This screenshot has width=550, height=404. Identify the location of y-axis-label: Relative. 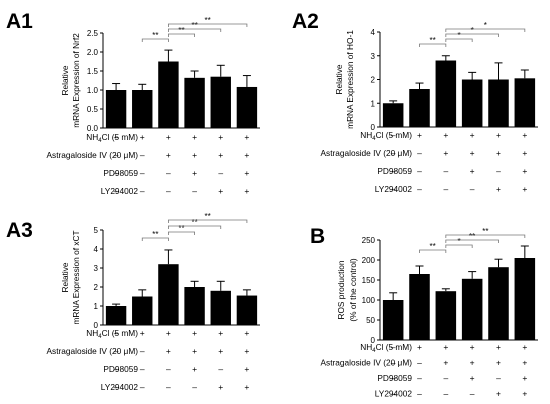
(65, 277).